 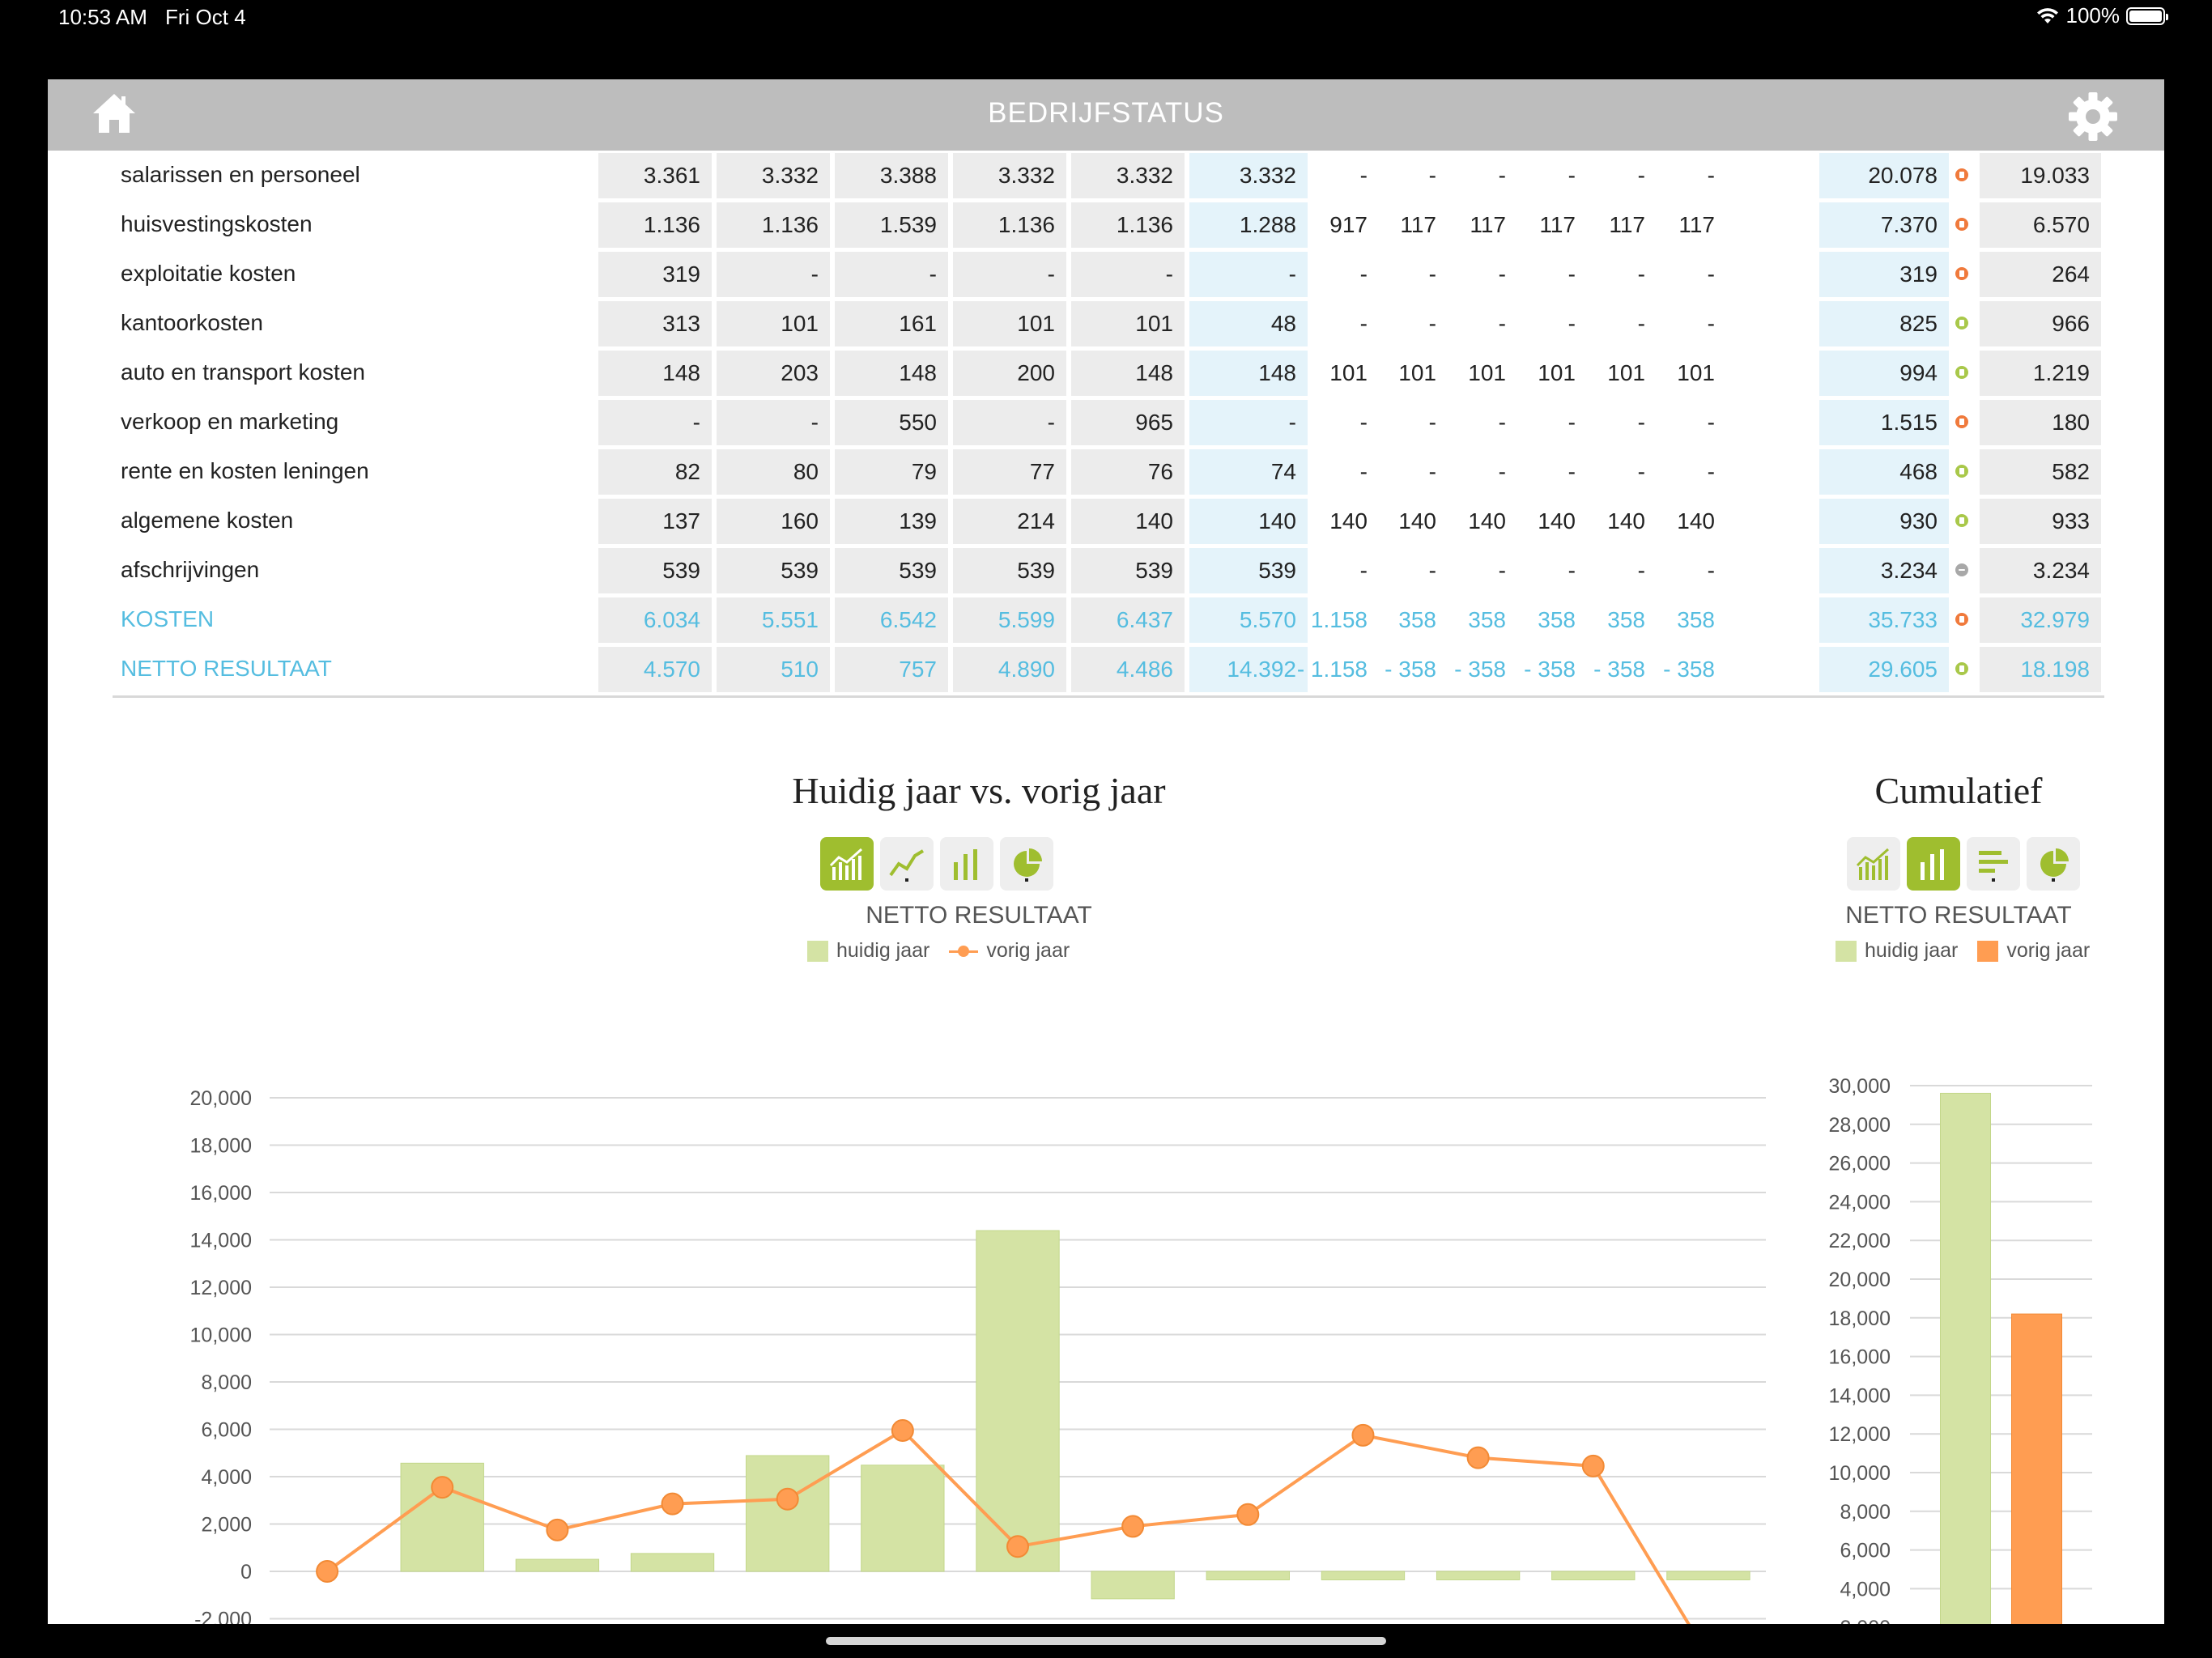 What do you see at coordinates (1128, 472) in the screenshot?
I see `month-value-cell: 76` at bounding box center [1128, 472].